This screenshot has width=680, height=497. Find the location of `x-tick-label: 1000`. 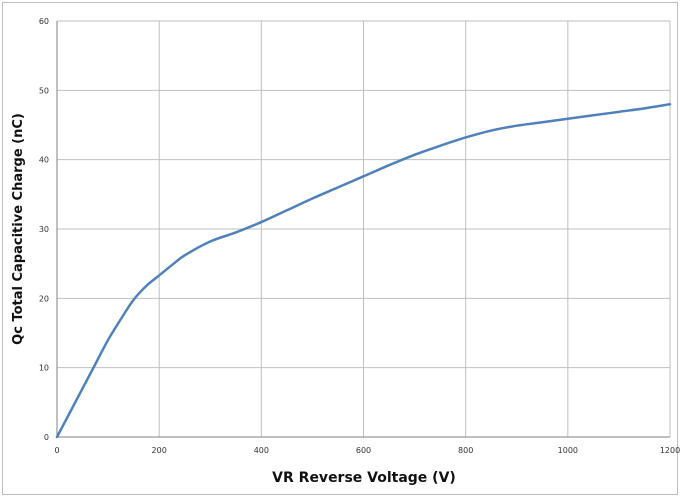

x-tick-label: 1000 is located at coordinates (568, 450).